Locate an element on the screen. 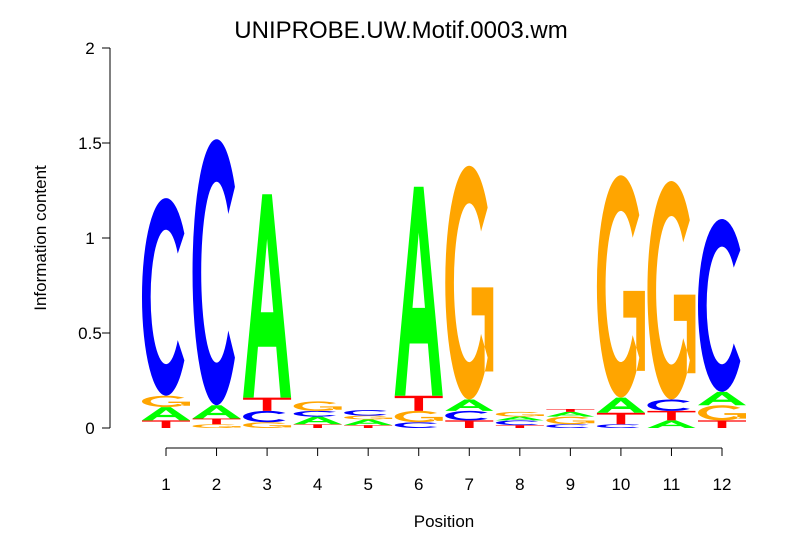 Image resolution: width=806 pixels, height=559 pixels. y-axis: 0 0.5 1 1.5 2 is located at coordinates (94, 238).